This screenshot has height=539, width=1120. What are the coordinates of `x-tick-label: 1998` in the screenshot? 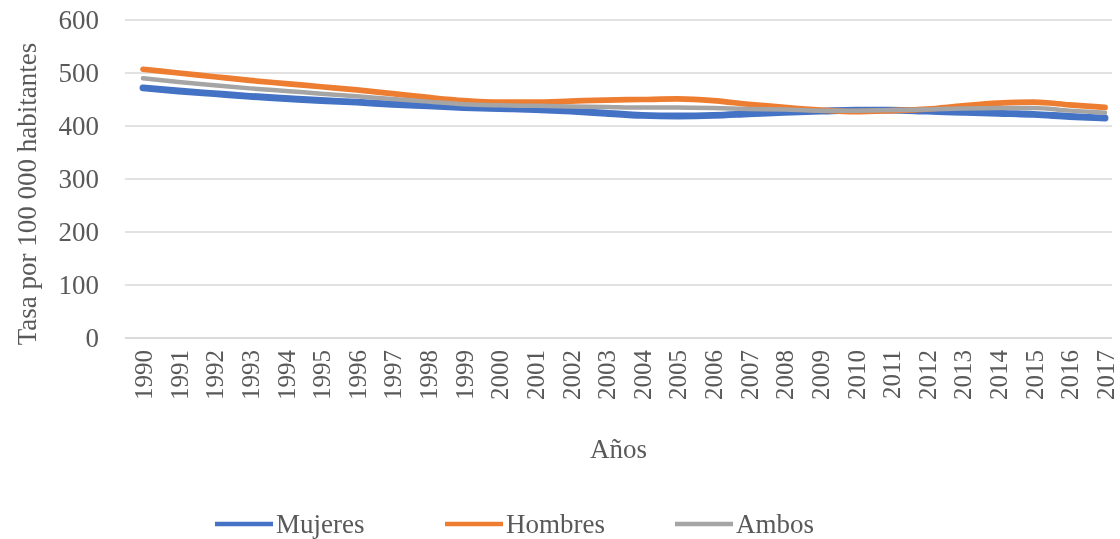 It's located at (429, 375).